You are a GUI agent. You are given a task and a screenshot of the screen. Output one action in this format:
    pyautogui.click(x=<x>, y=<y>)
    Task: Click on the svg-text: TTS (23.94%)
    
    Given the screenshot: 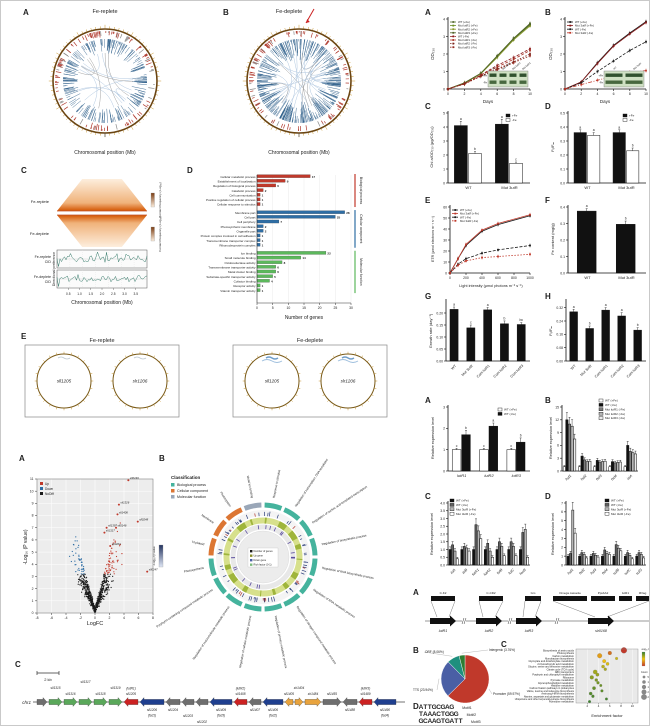 What is the action you would take?
    pyautogui.click(x=423, y=690)
    